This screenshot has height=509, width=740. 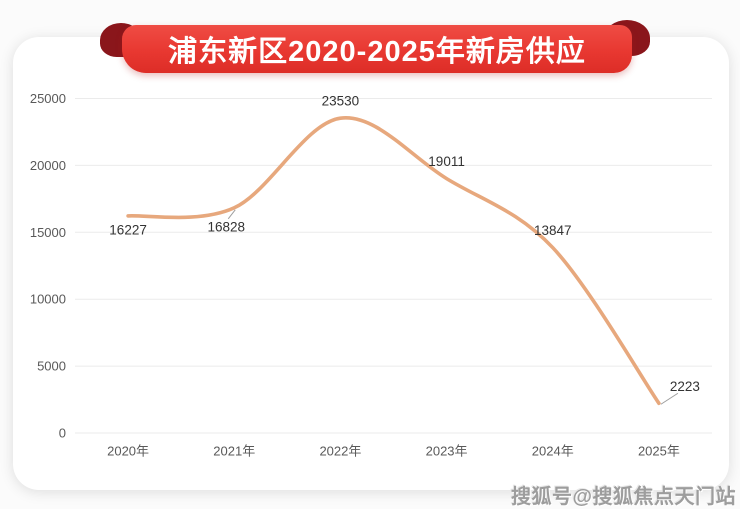 I want to click on x-axis-tick: 2025年, so click(x=659, y=451).